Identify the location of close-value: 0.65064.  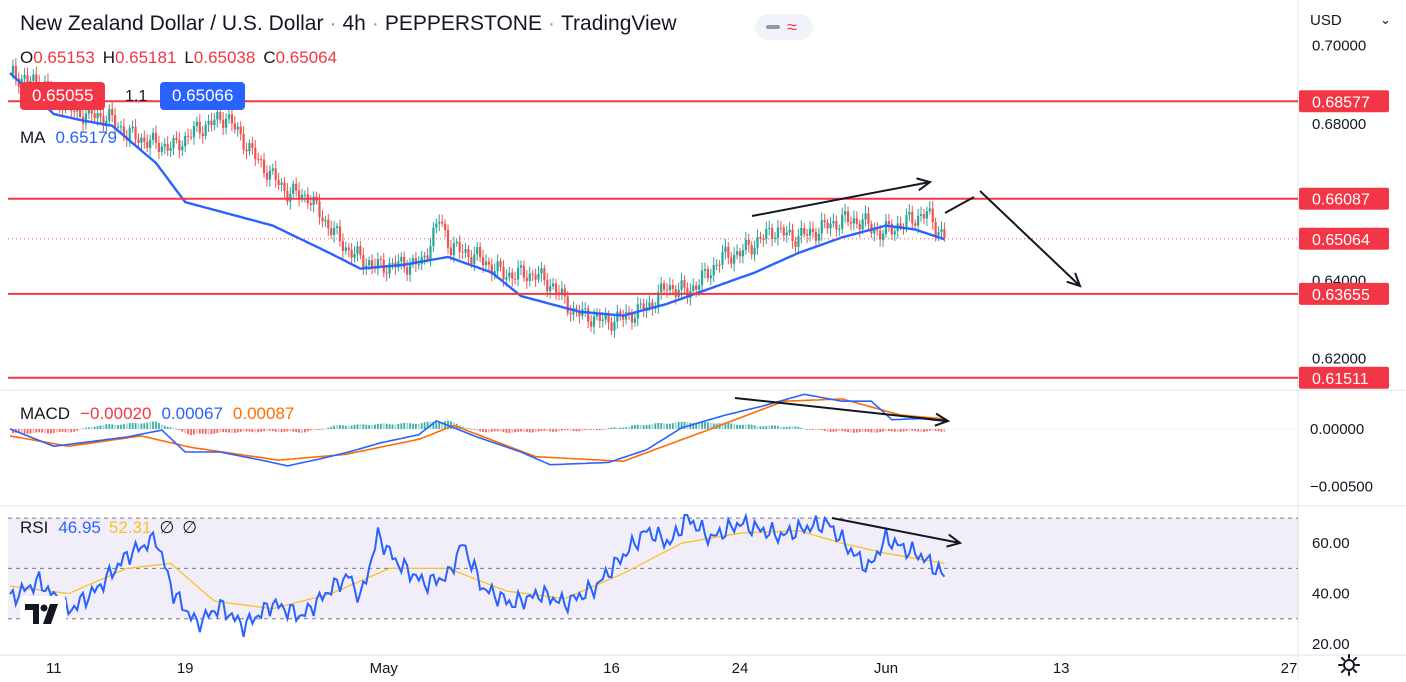
(306, 57).